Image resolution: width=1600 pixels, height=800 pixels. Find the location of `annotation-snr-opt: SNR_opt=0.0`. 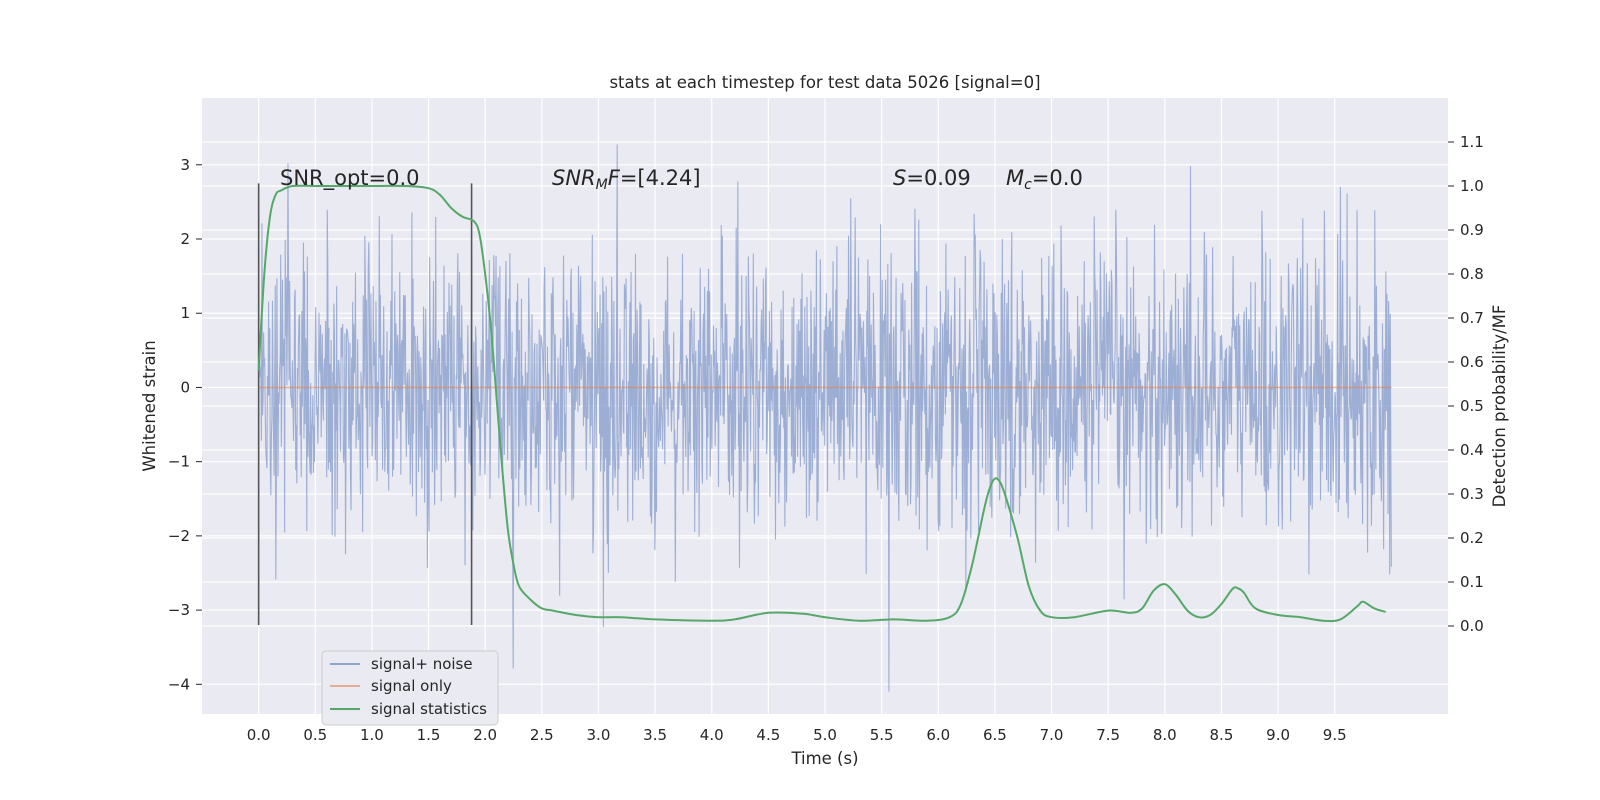

annotation-snr-opt: SNR_opt=0.0 is located at coordinates (350, 178).